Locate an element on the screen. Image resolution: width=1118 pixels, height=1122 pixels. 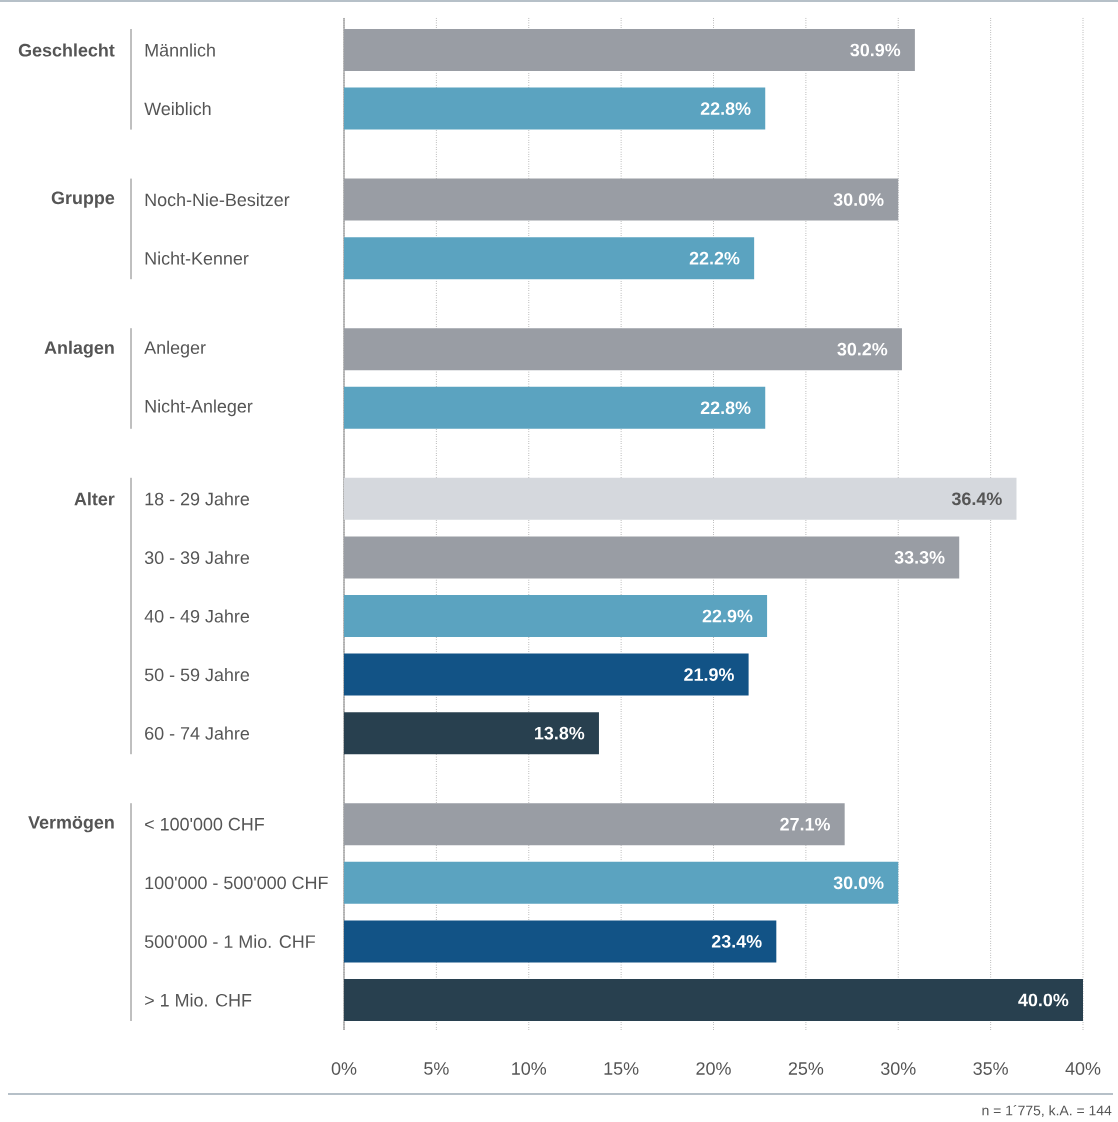
y-tick-label: 18 - 29 Jahre is located at coordinates (197, 499).